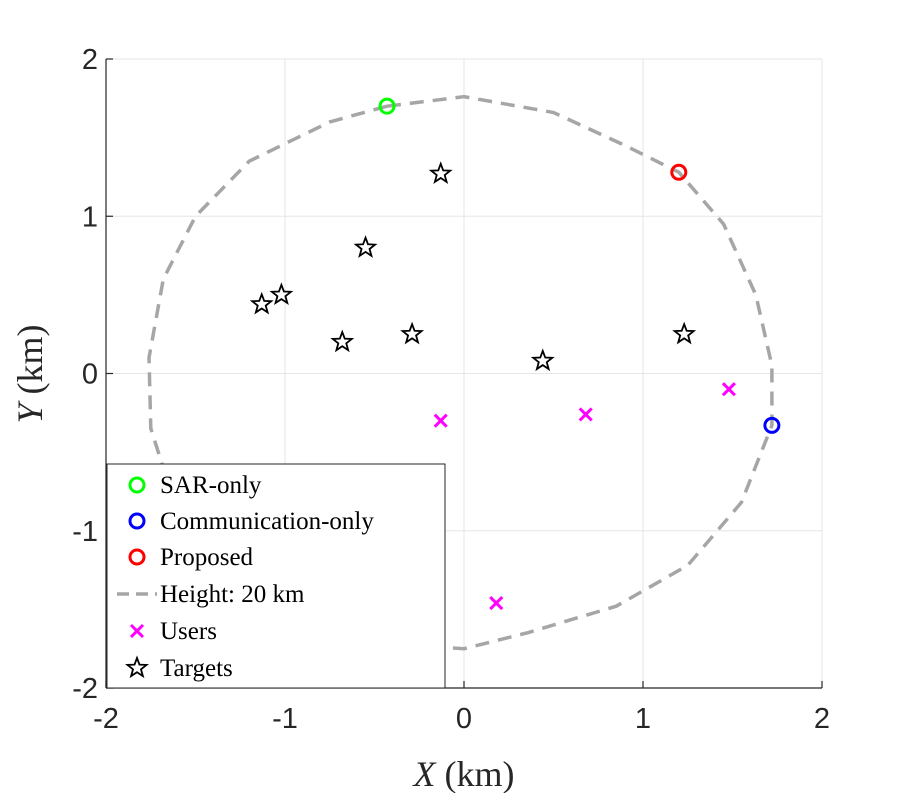 The image size is (897, 793). I want to click on y-tick-label-3: 1, so click(90, 217).